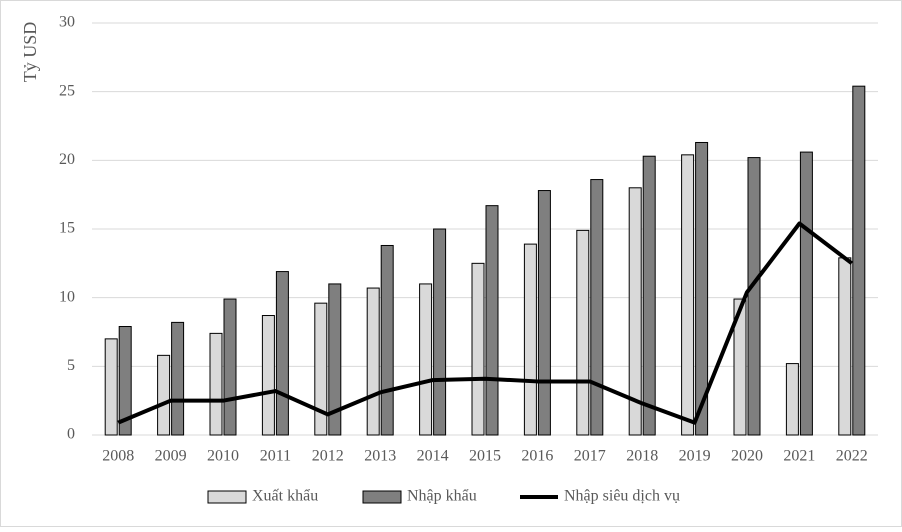  What do you see at coordinates (380, 456) in the screenshot?
I see `x-tick-label: 2013` at bounding box center [380, 456].